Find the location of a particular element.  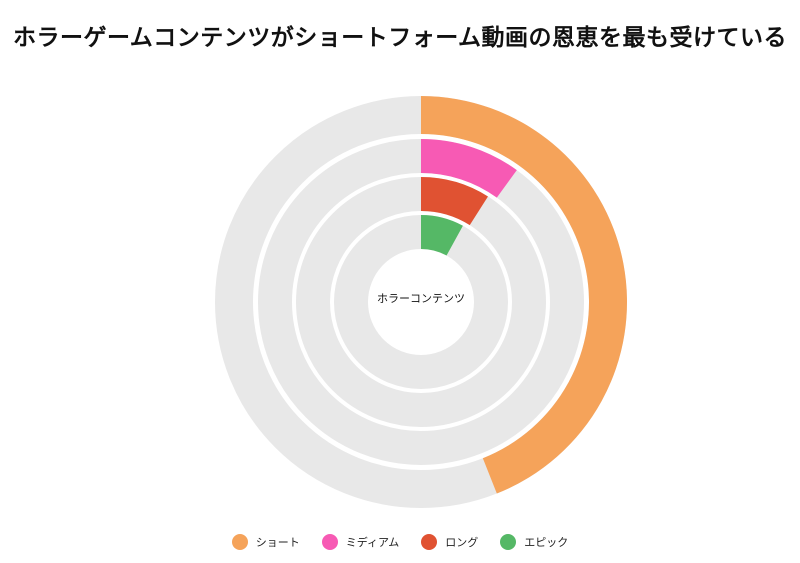

legend-swatch-medium is located at coordinates (329, 542).